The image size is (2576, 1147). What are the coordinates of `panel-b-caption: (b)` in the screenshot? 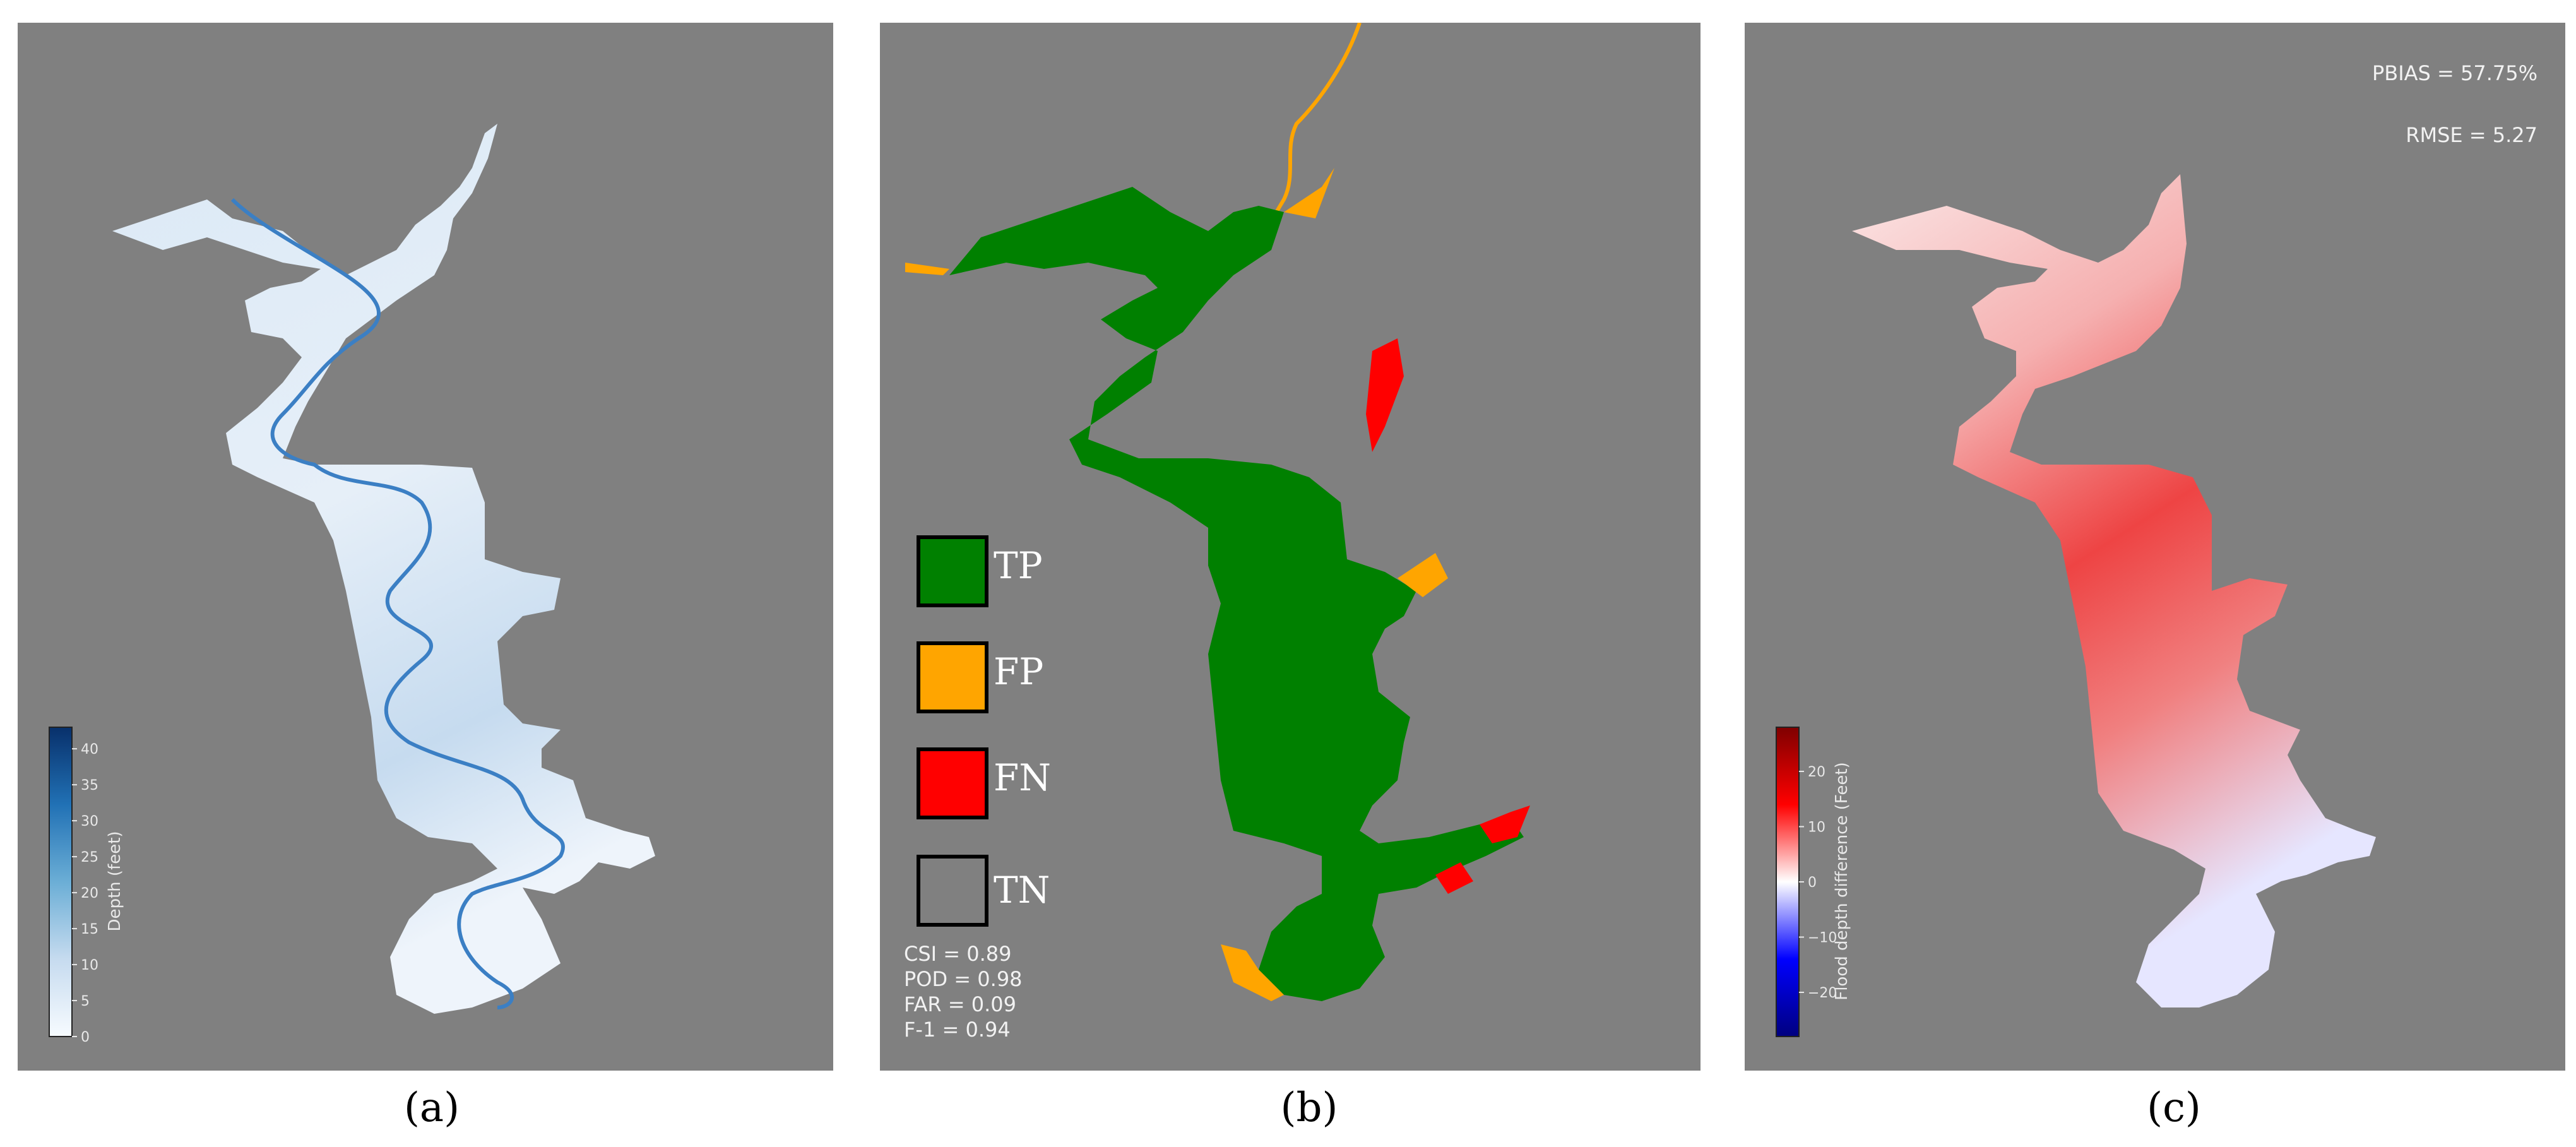 It's located at (1309, 1108).